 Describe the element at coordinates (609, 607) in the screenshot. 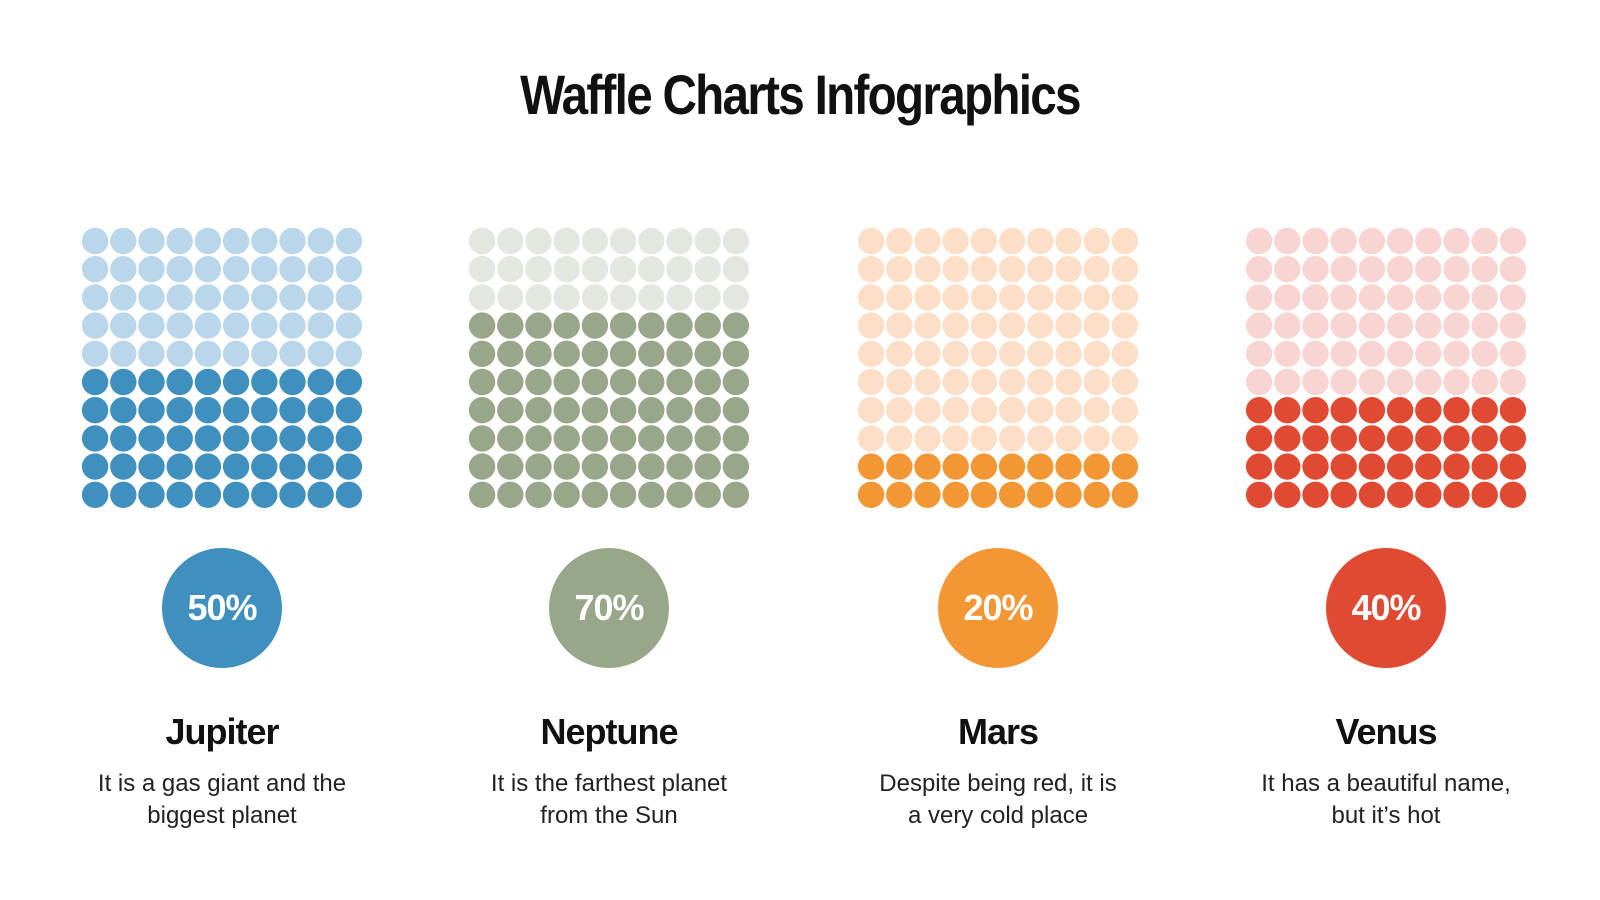

I see `value-label: 70%` at that location.